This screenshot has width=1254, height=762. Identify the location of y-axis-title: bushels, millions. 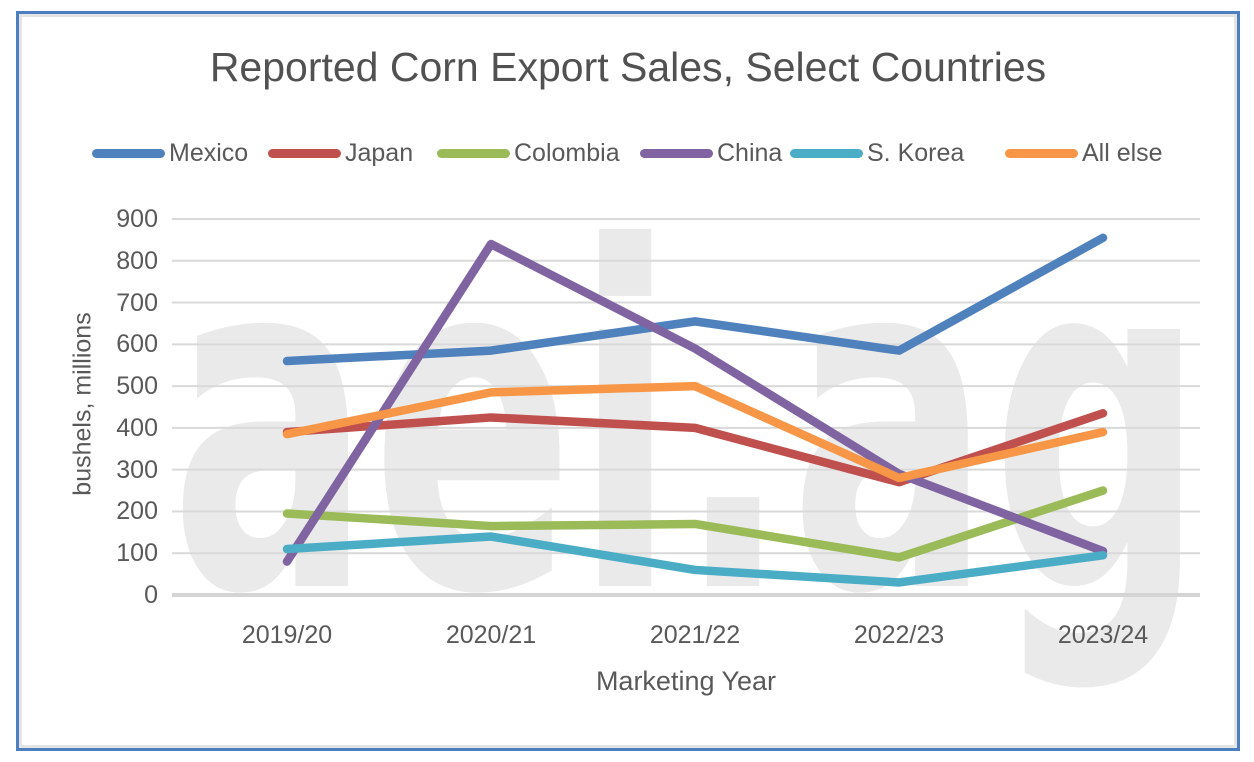
(82, 404).